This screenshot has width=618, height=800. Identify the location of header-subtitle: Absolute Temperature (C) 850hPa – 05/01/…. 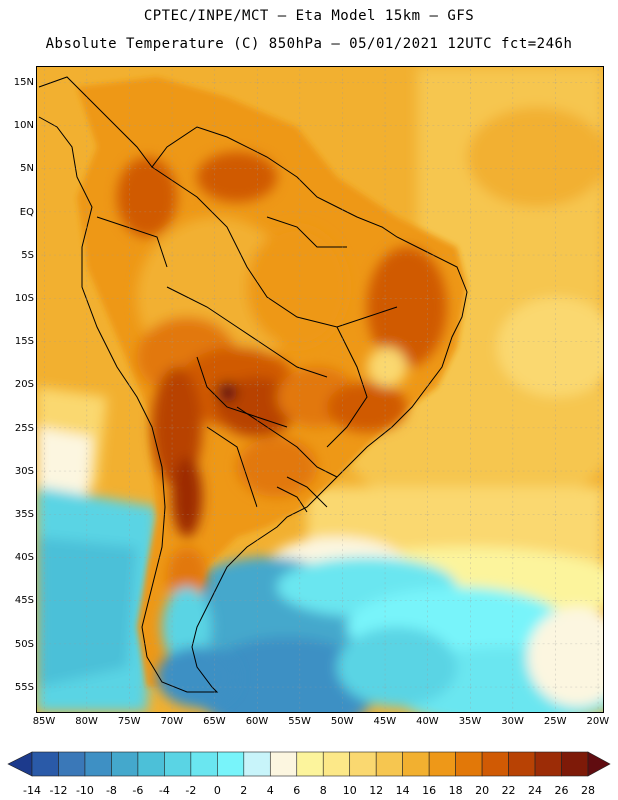
(309, 44).